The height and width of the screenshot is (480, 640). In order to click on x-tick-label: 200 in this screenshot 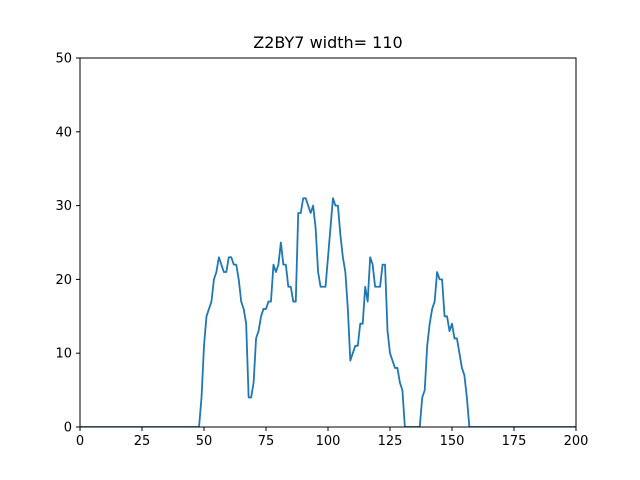, I will do `click(576, 441)`.